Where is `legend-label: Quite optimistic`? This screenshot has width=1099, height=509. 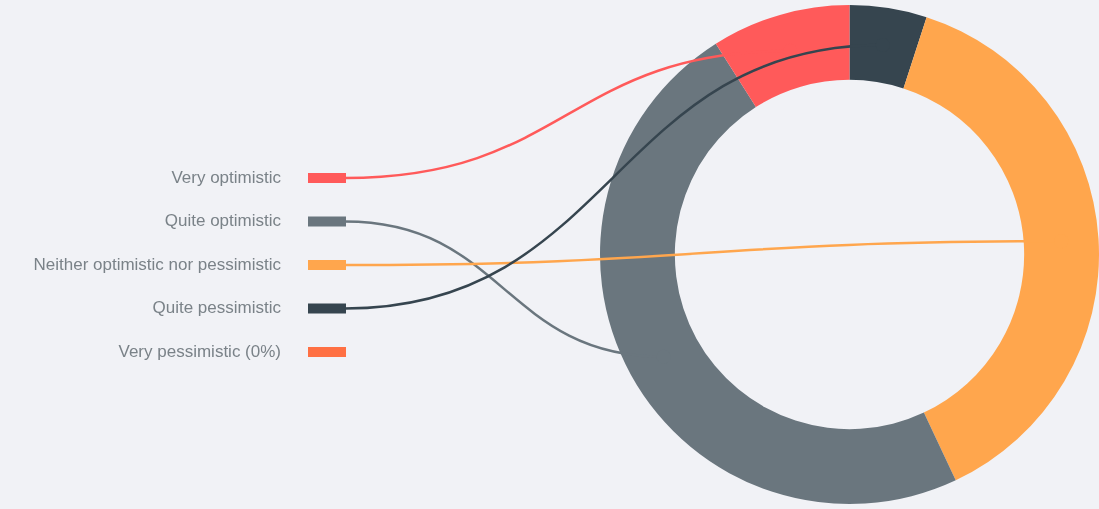 legend-label: Quite optimistic is located at coordinates (223, 221).